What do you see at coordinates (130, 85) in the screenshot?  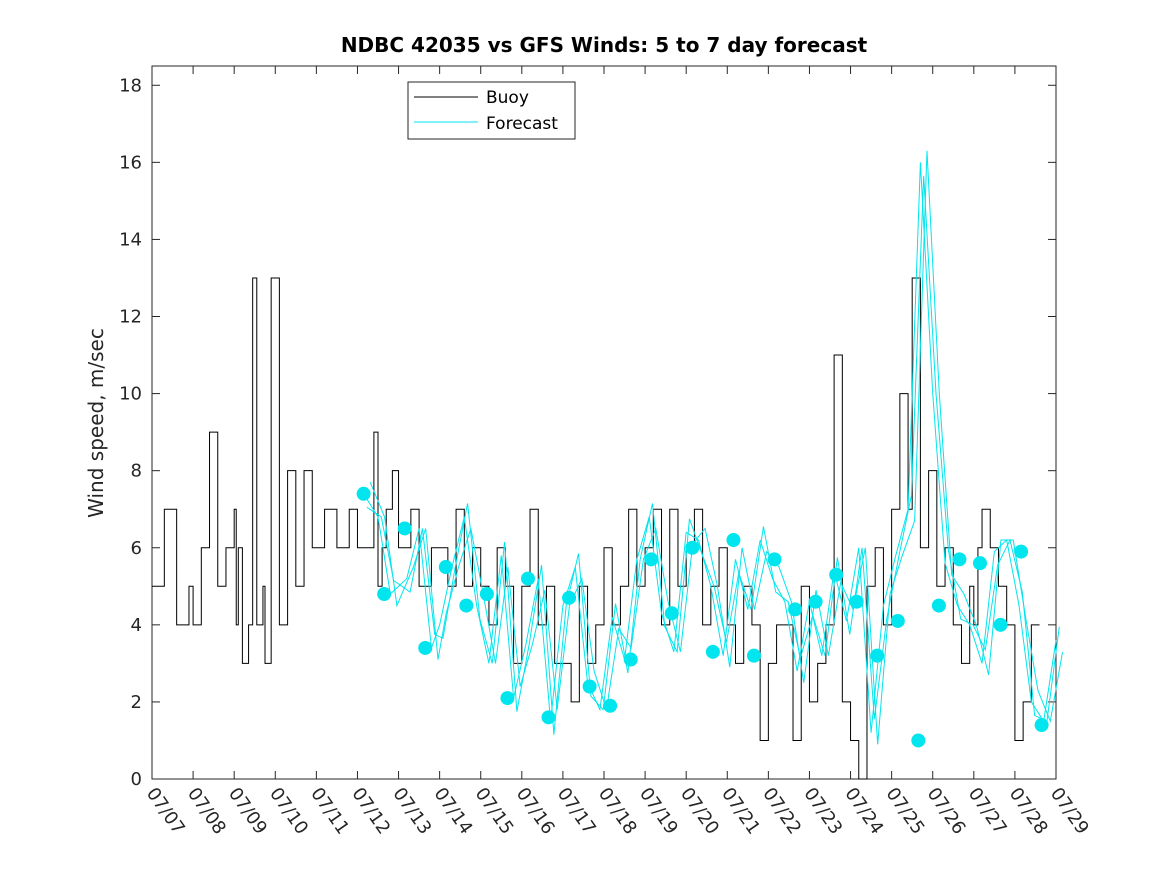 I see `y-tick-label: 18` at bounding box center [130, 85].